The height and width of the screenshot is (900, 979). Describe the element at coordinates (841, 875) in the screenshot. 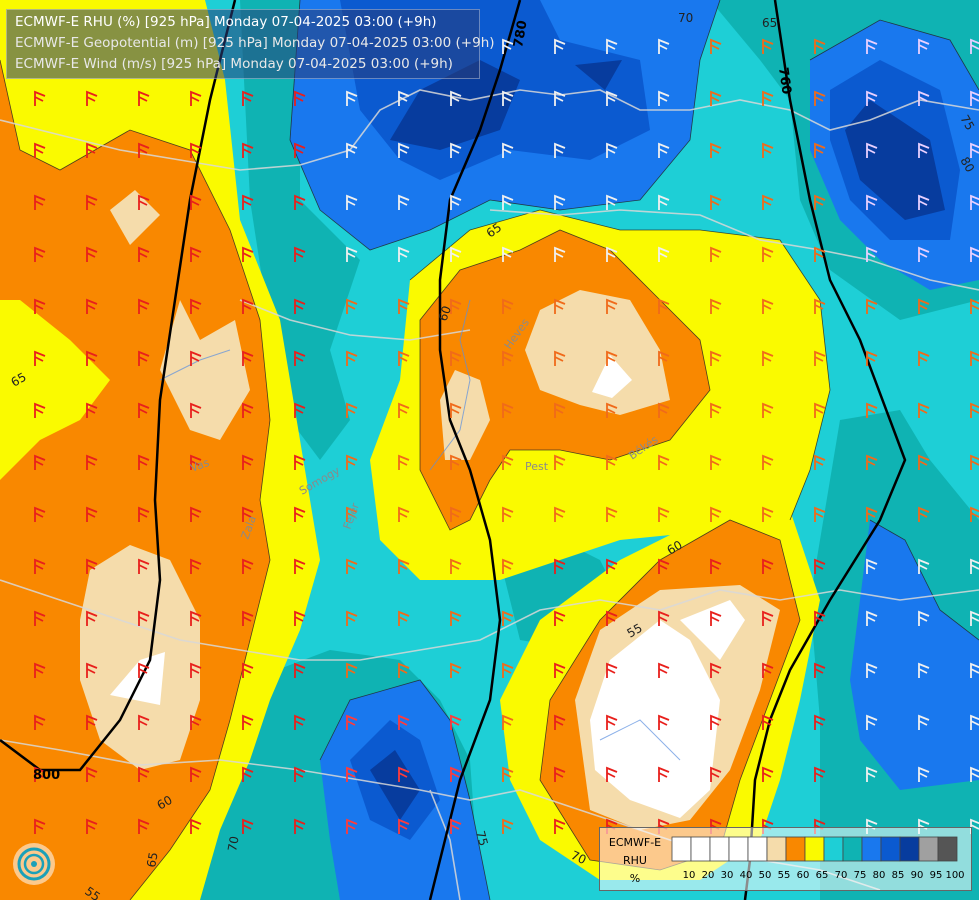

I see `legend-tick-label: 70` at that location.